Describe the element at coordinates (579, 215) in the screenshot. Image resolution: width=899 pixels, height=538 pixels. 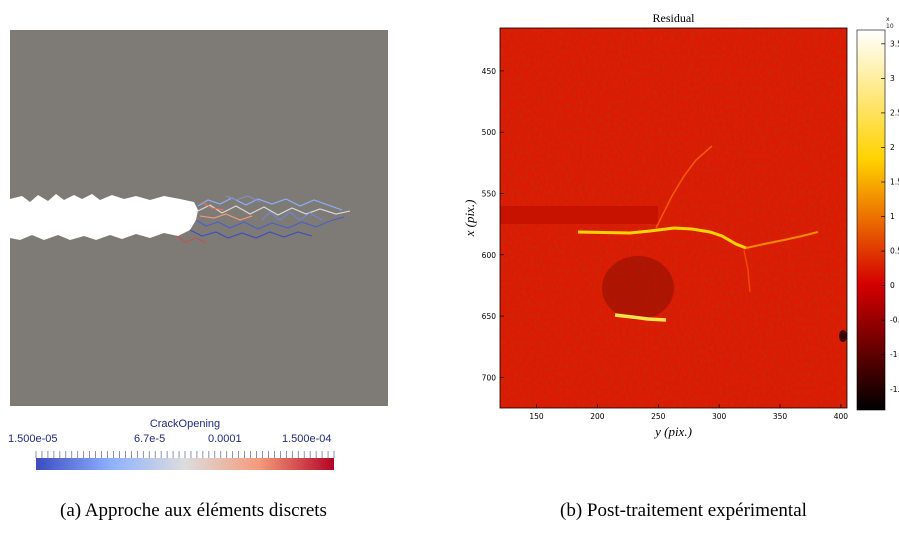
I see `notch-region` at that location.